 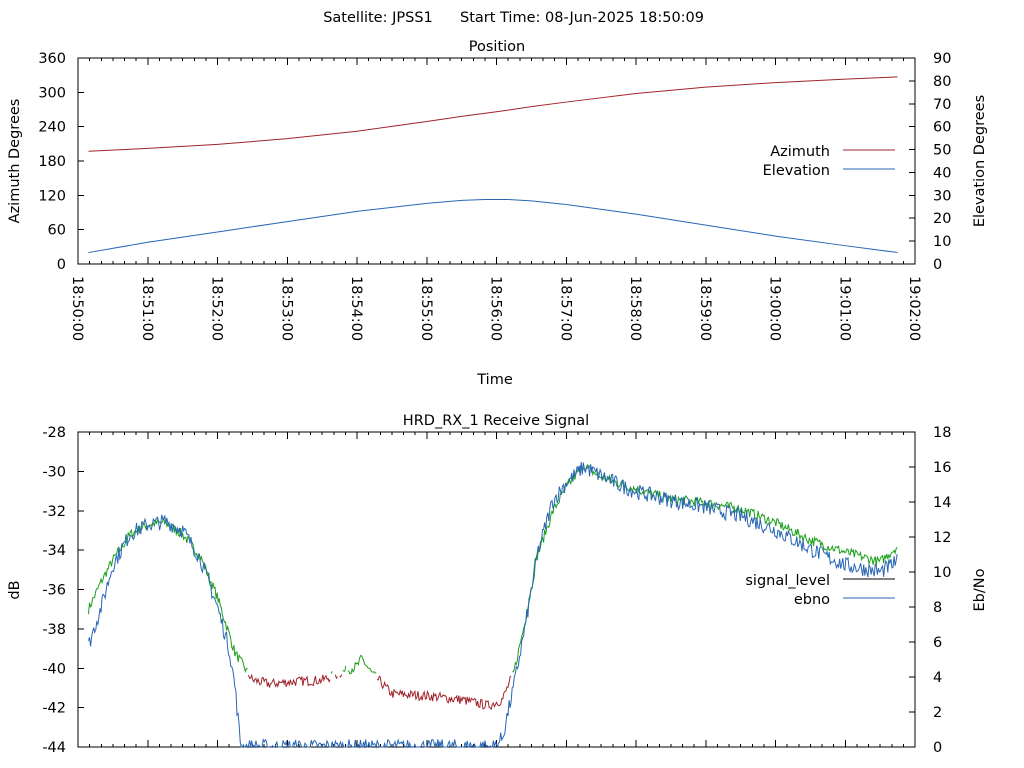 I want to click on ebno-tick-label: 14, so click(x=942, y=503).